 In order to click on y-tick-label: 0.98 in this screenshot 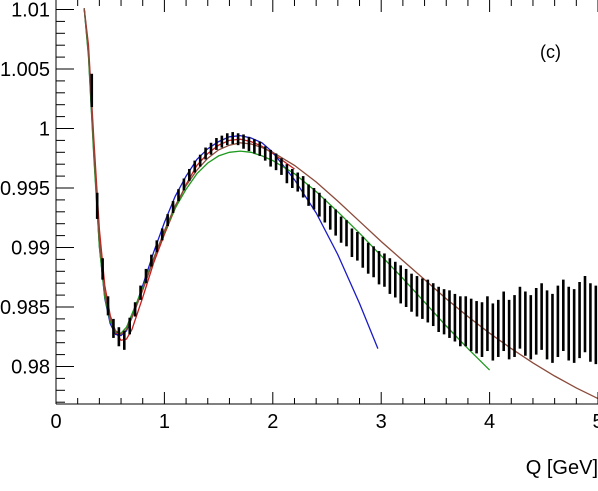, I will do `click(30, 368)`.